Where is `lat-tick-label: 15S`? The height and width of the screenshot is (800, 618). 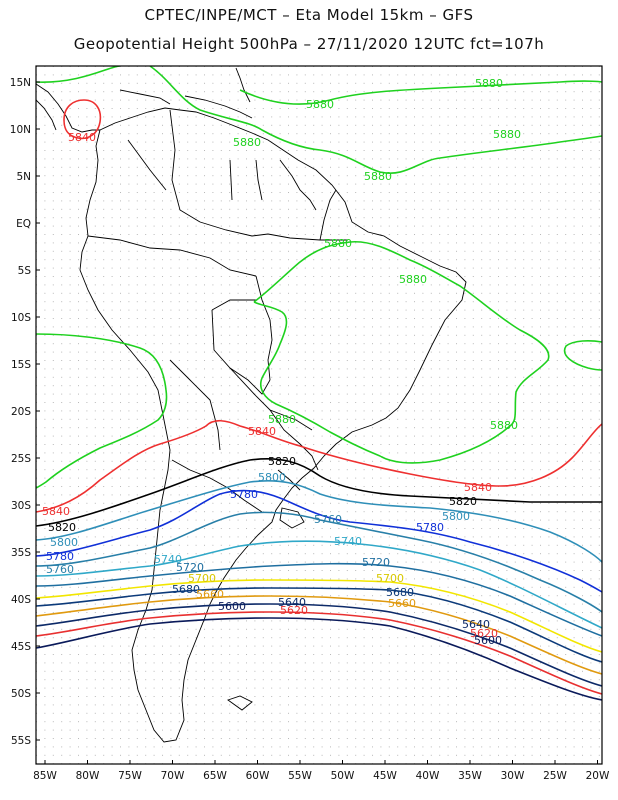
lat-tick-label: 15S is located at coordinates (21, 365).